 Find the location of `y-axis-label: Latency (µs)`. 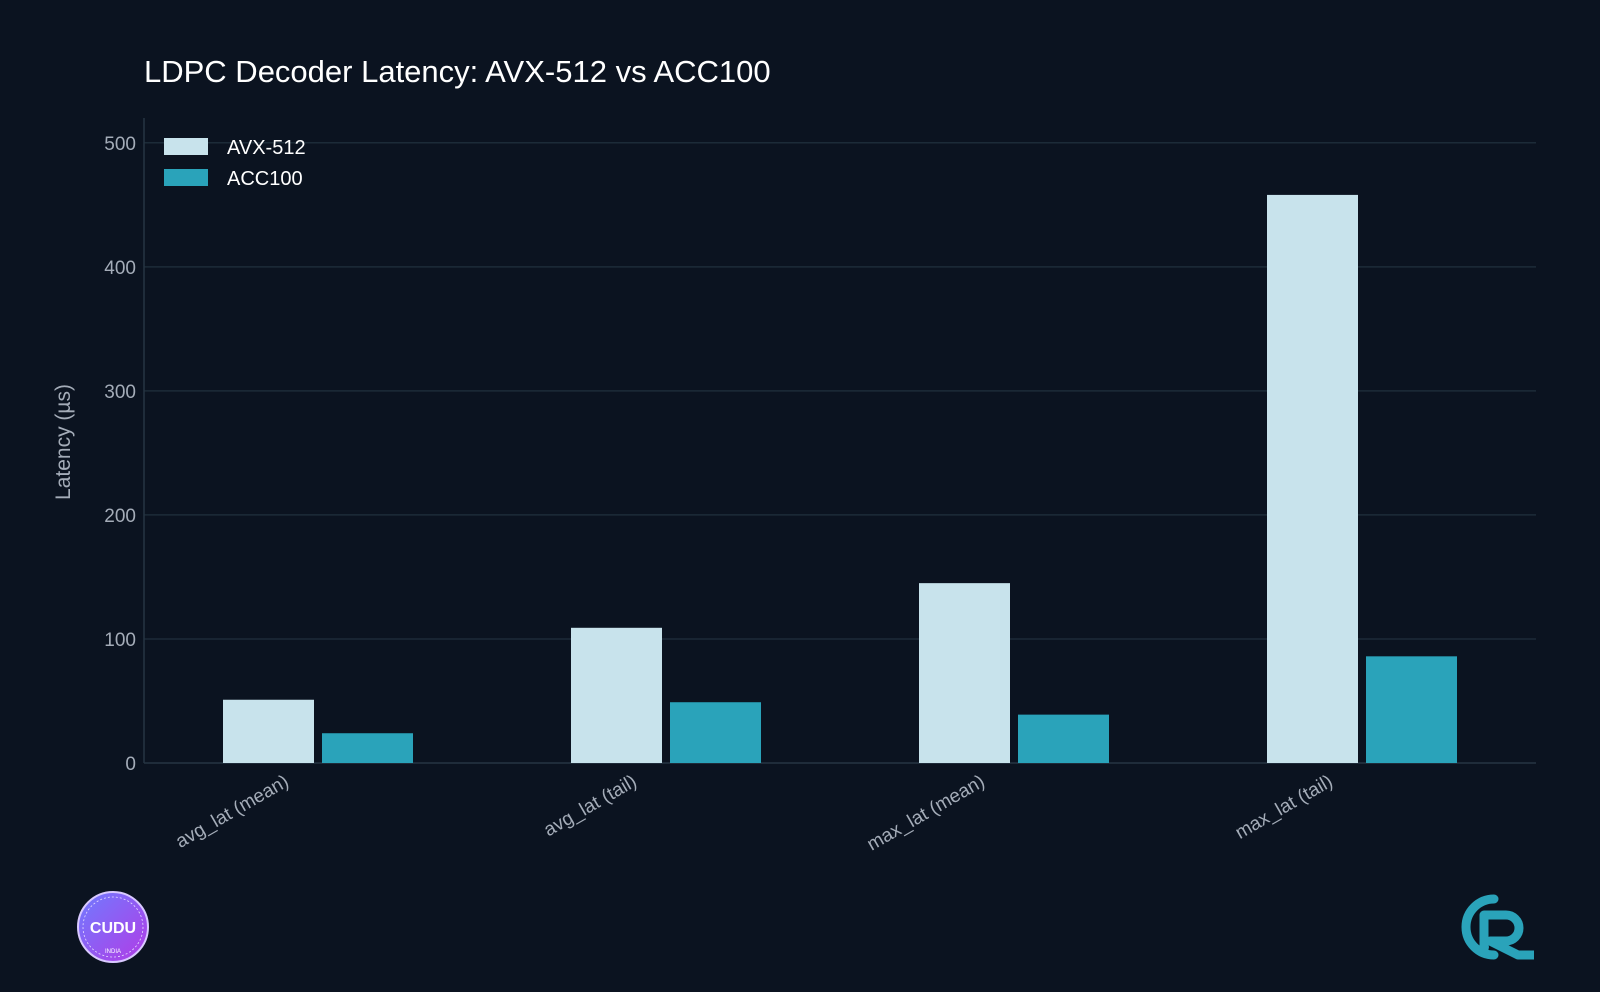

y-axis-label: Latency (µs) is located at coordinates (63, 442).